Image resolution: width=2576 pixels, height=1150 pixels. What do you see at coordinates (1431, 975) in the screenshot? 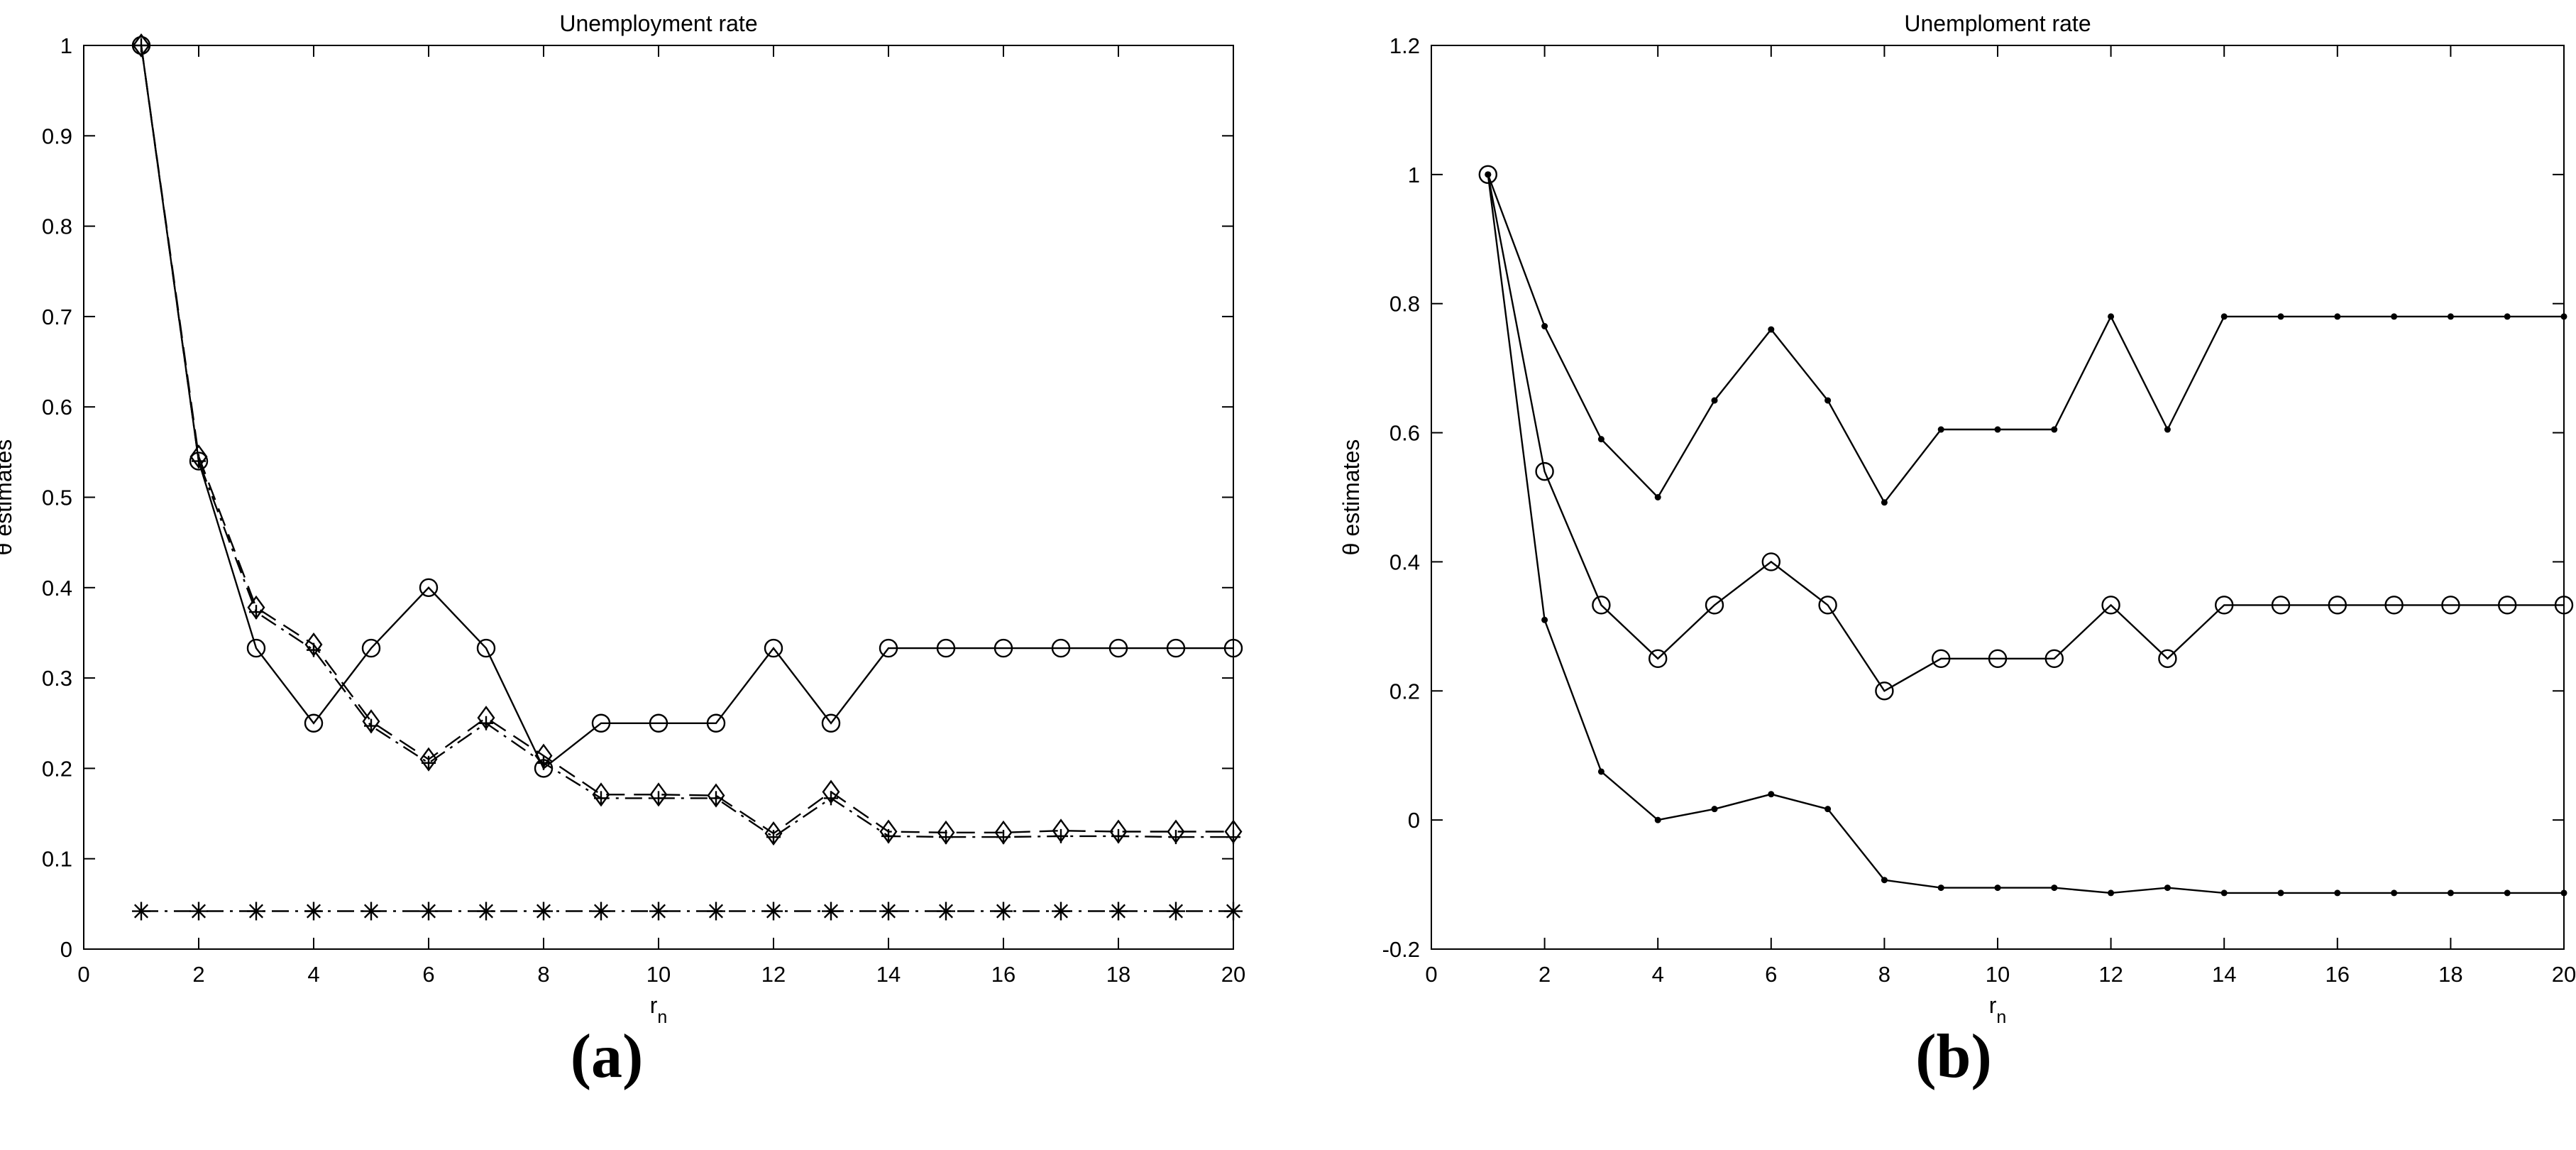
I see `x-tick-label: 0` at bounding box center [1431, 975].